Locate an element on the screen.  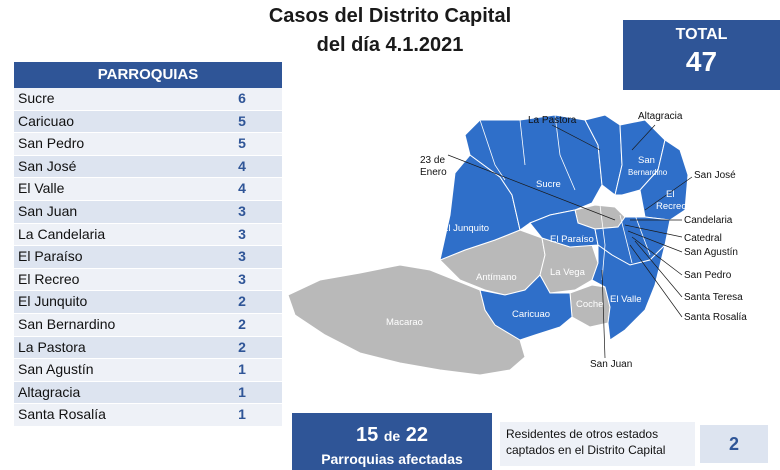
row-name: La Pastora is located at coordinates (52, 346).